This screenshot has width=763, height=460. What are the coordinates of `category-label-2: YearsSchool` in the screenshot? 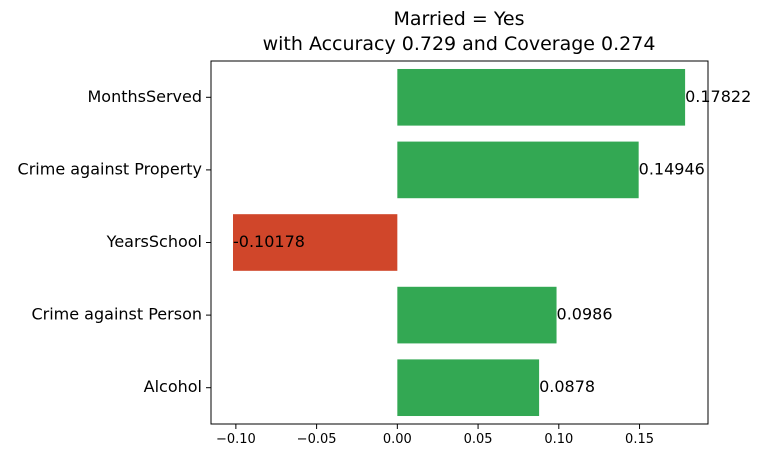 It's located at (154, 241).